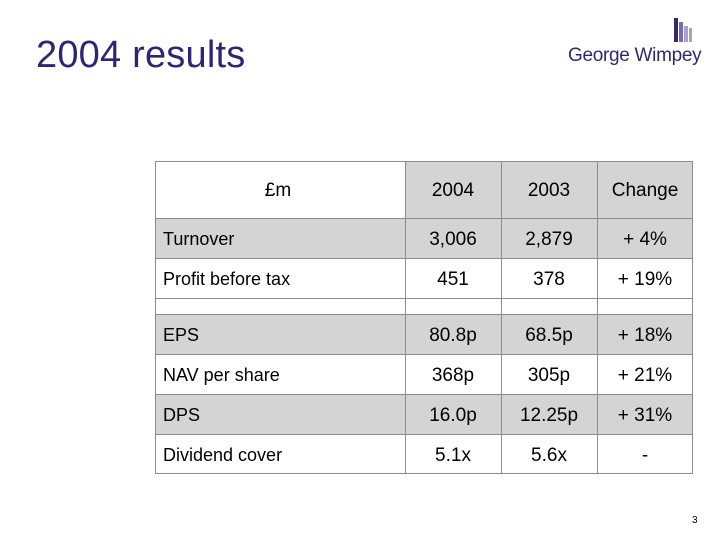 This screenshot has height=540, width=720. Describe the element at coordinates (549, 335) in the screenshot. I see `cell-eps-2003: 68.5p` at that location.